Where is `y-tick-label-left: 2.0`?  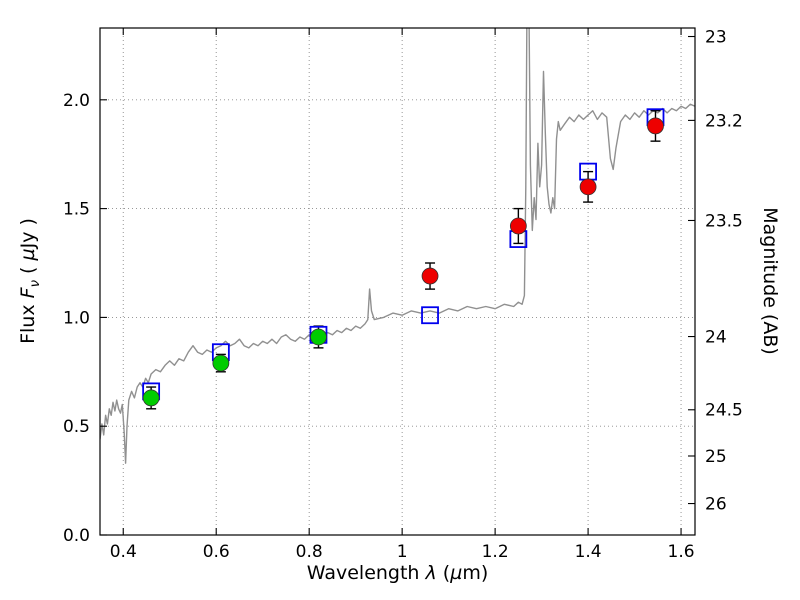
y-tick-label-left: 2.0 is located at coordinates (76, 101).